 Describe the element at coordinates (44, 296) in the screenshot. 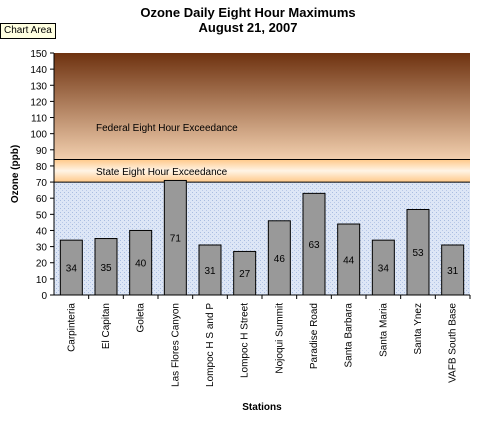

I see `y-tick-label: 0` at that location.